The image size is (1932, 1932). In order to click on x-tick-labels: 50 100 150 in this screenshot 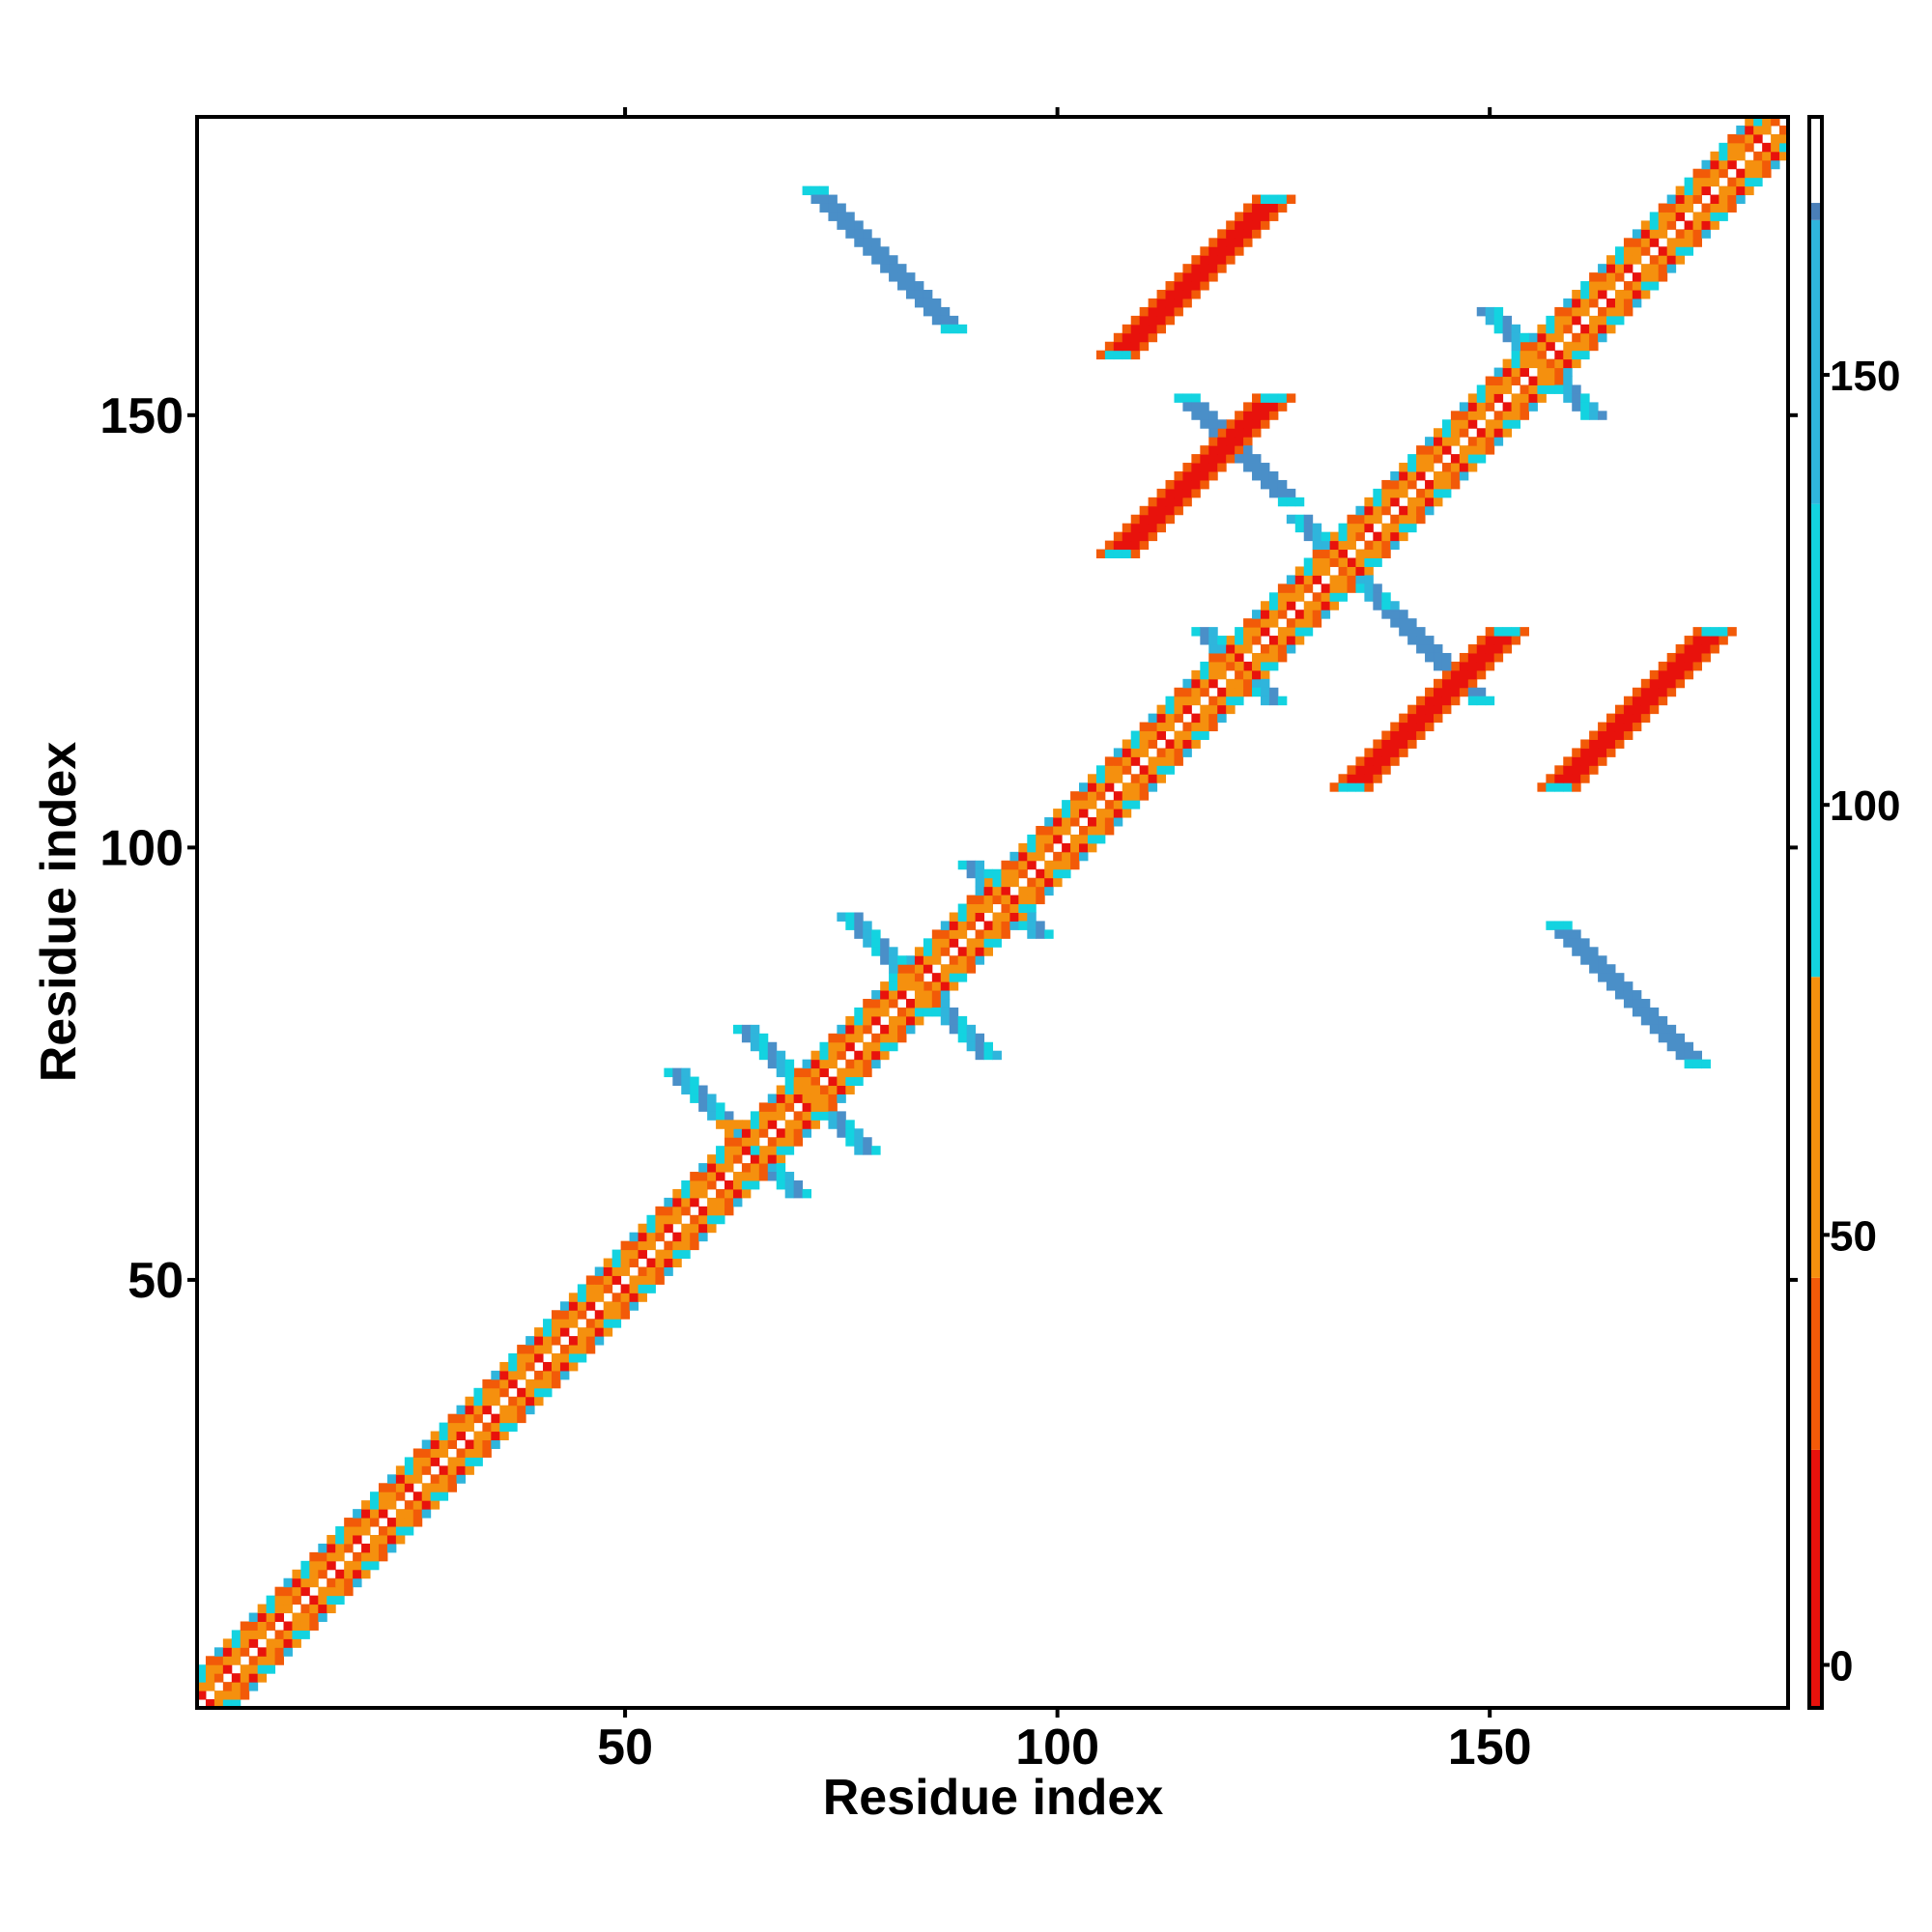, I will do `click(1064, 1747)`.